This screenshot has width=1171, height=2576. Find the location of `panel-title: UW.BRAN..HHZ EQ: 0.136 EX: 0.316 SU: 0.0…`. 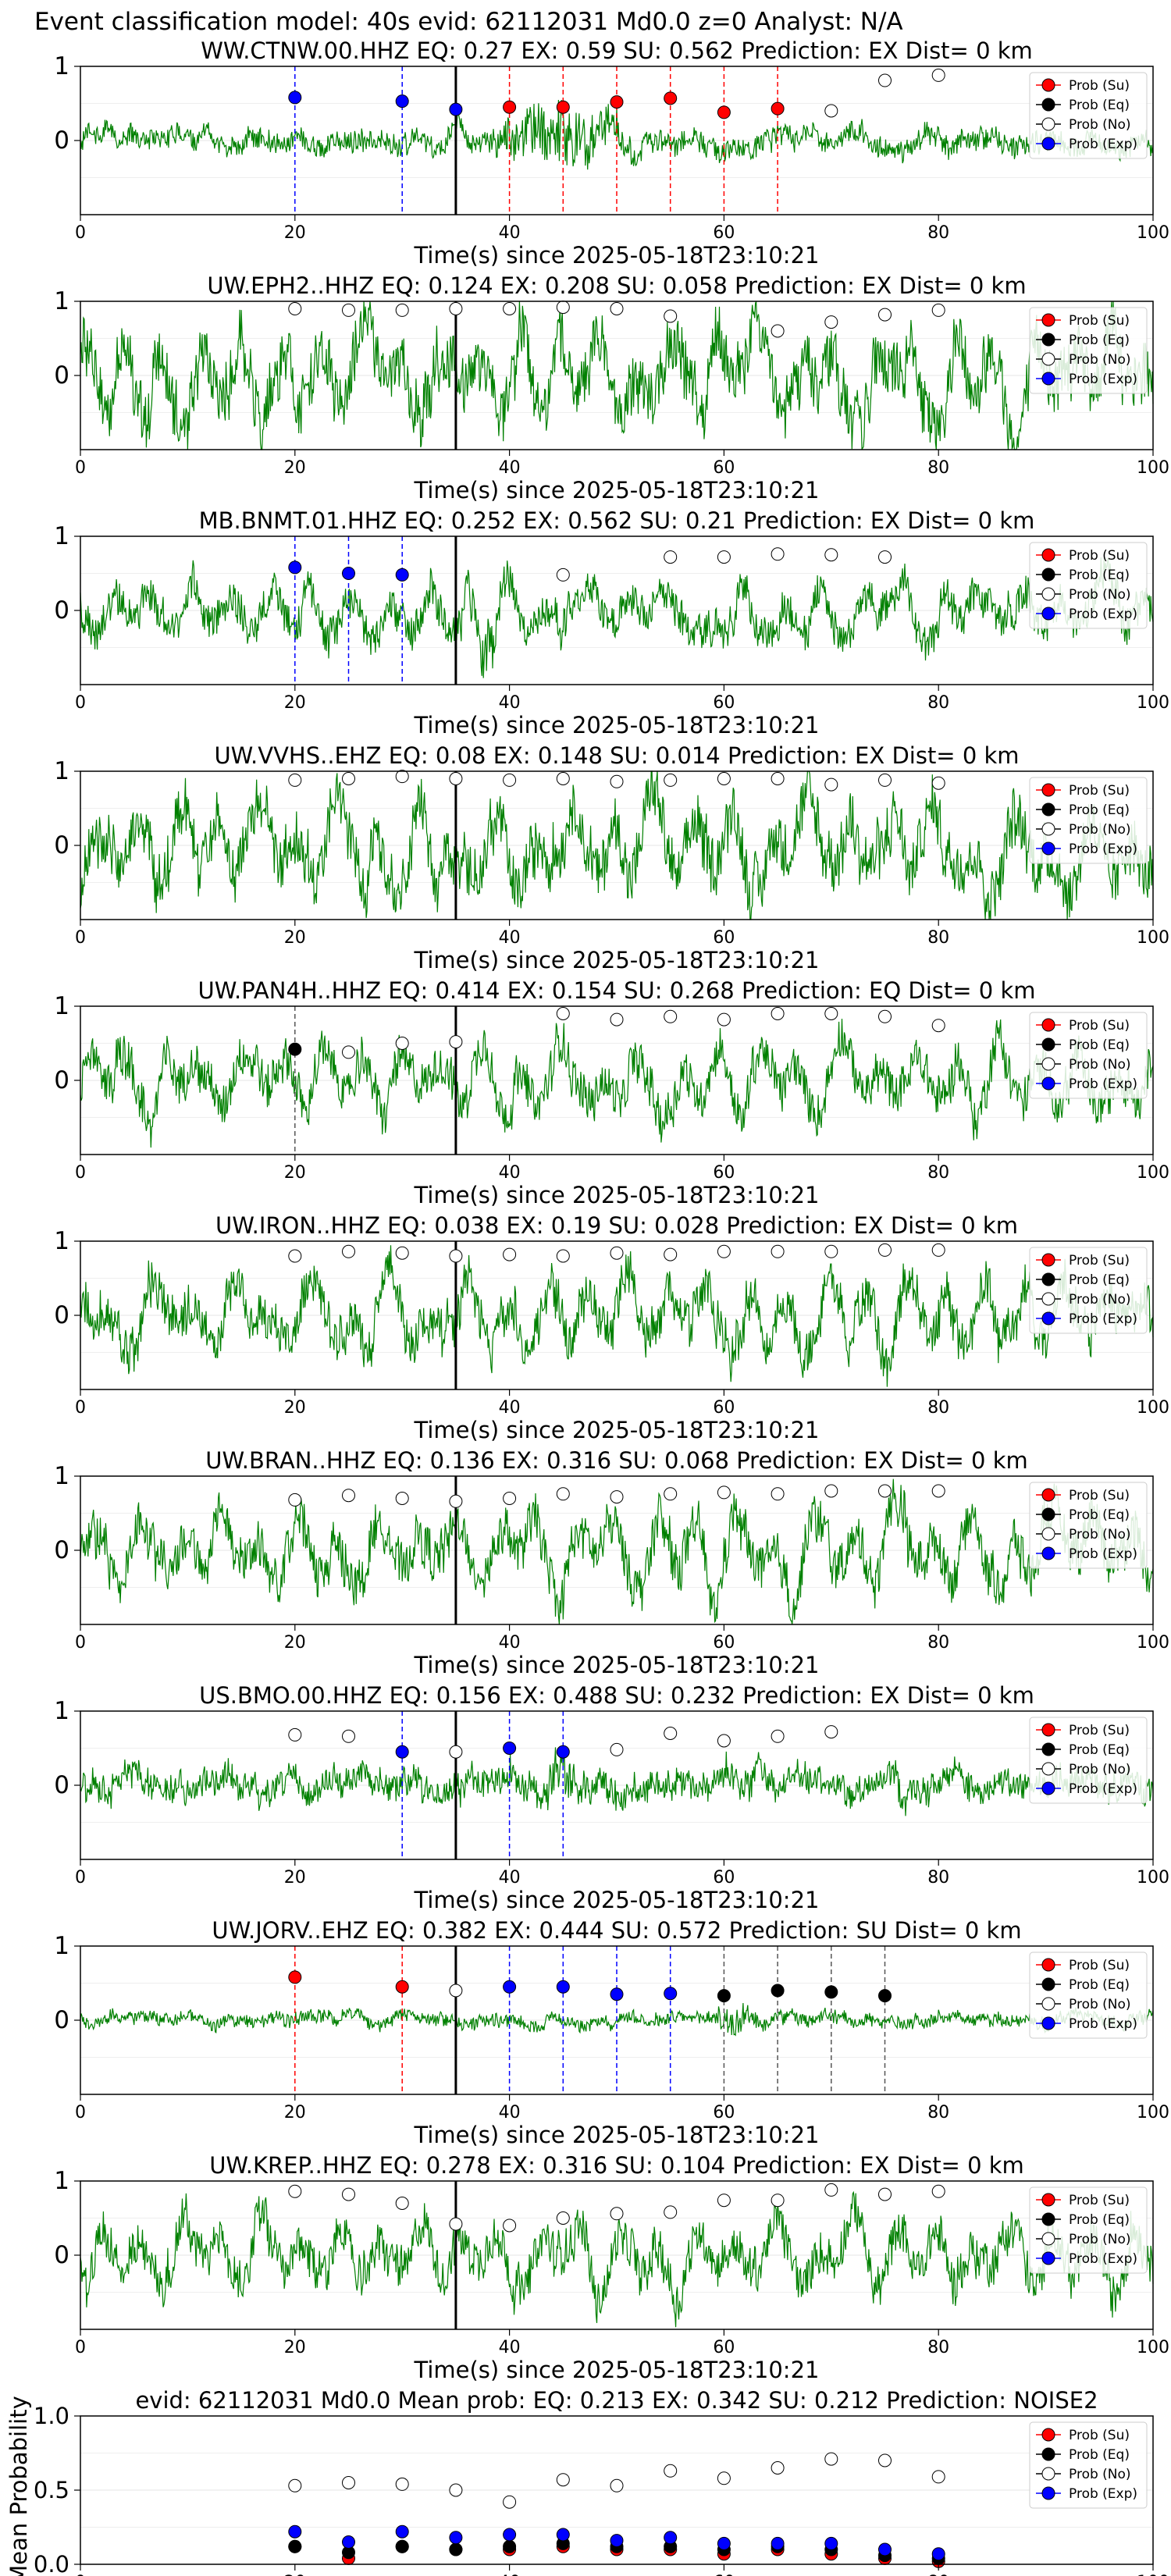

panel-title: UW.BRAN..HHZ EQ: 0.136 EX: 0.316 SU: 0.0… is located at coordinates (616, 1460).